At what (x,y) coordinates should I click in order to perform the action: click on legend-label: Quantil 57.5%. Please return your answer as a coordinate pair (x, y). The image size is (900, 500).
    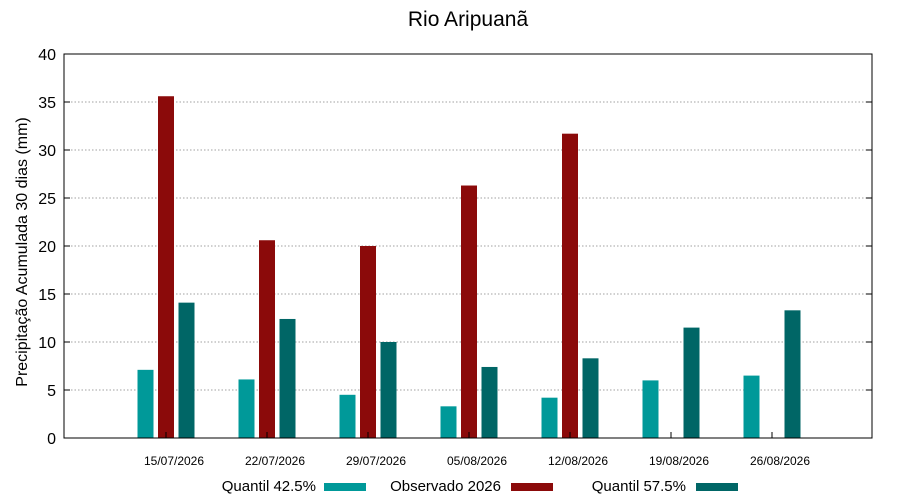
    Looking at the image, I should click on (639, 486).